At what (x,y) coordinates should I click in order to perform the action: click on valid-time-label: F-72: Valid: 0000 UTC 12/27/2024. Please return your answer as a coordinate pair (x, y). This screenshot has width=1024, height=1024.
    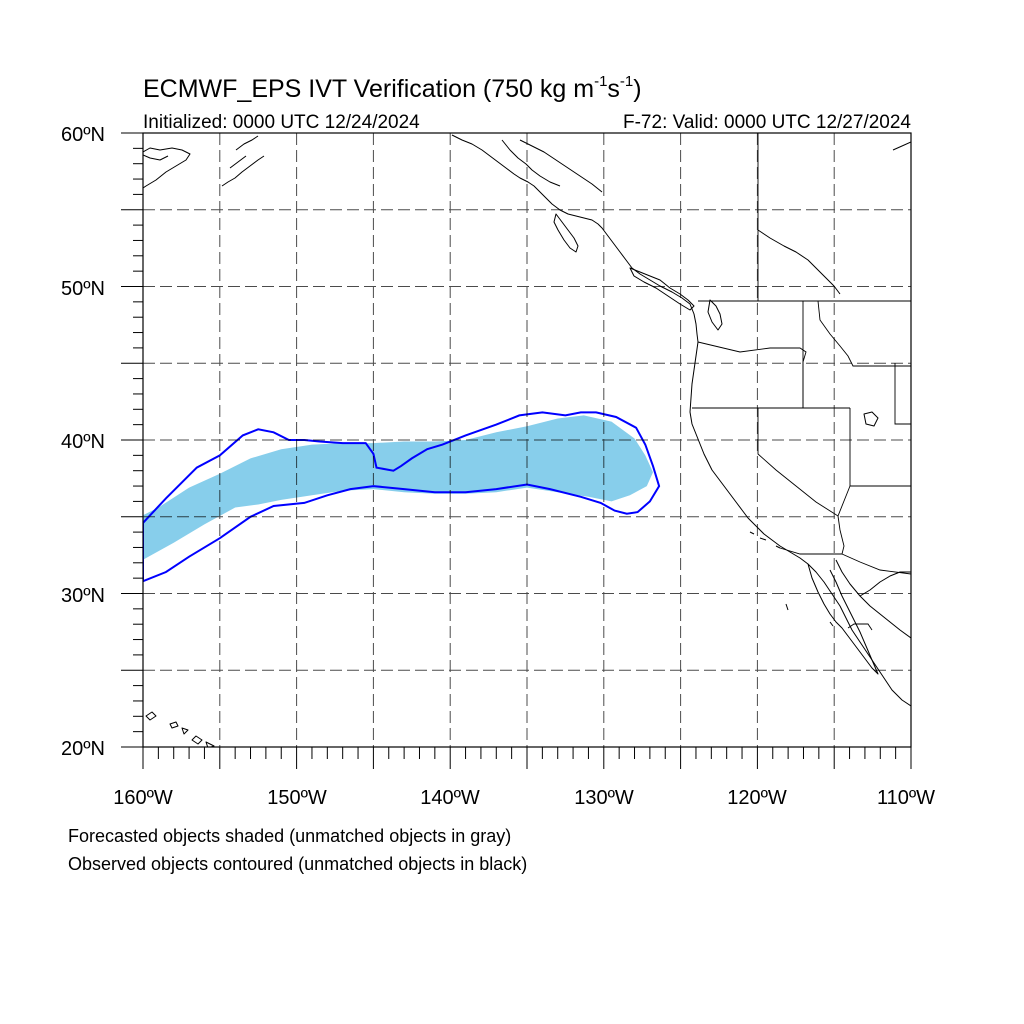
    Looking at the image, I should click on (767, 122).